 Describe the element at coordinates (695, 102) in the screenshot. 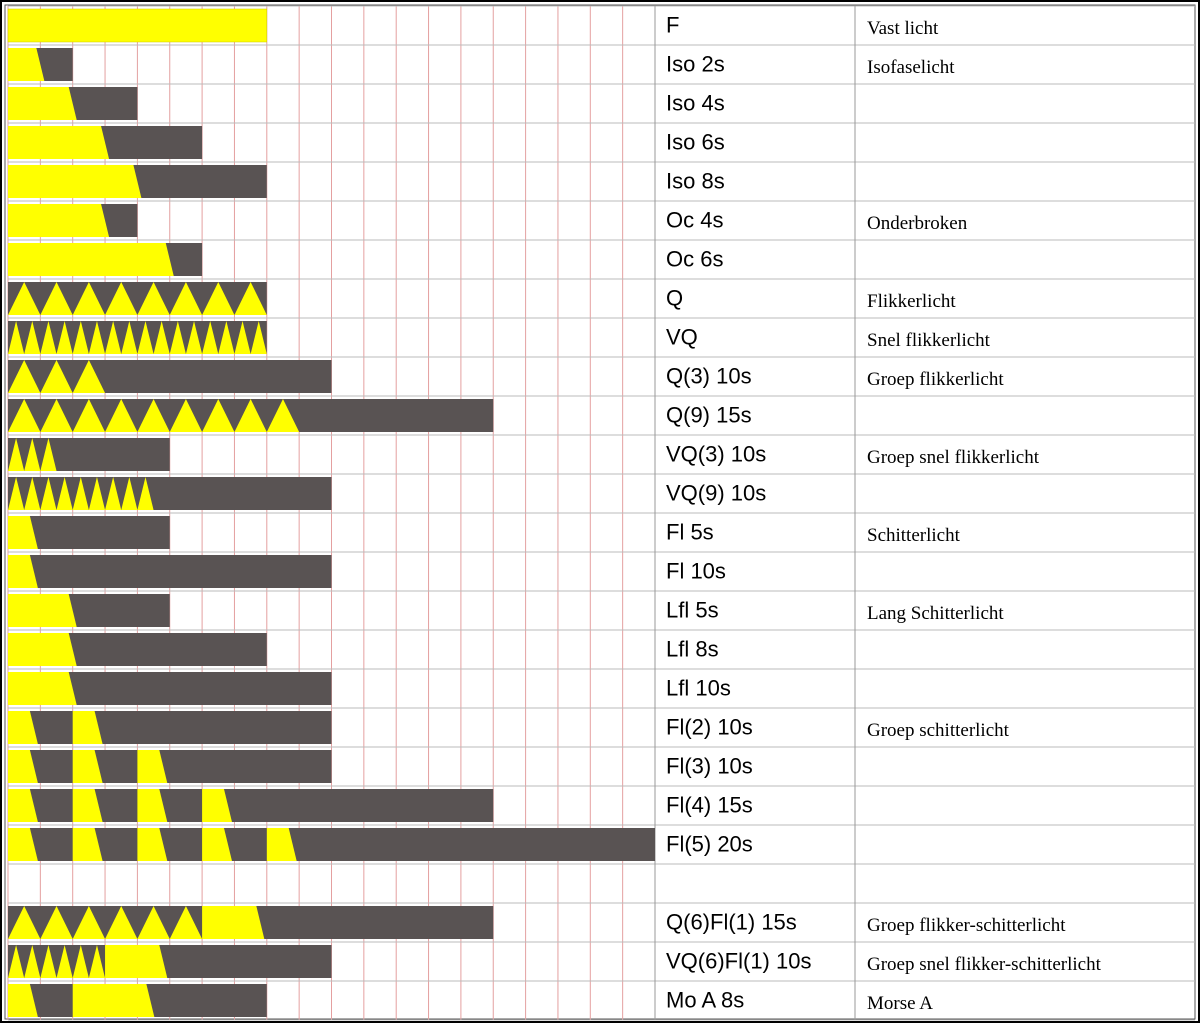

I see `character-label: Iso 4s` at that location.